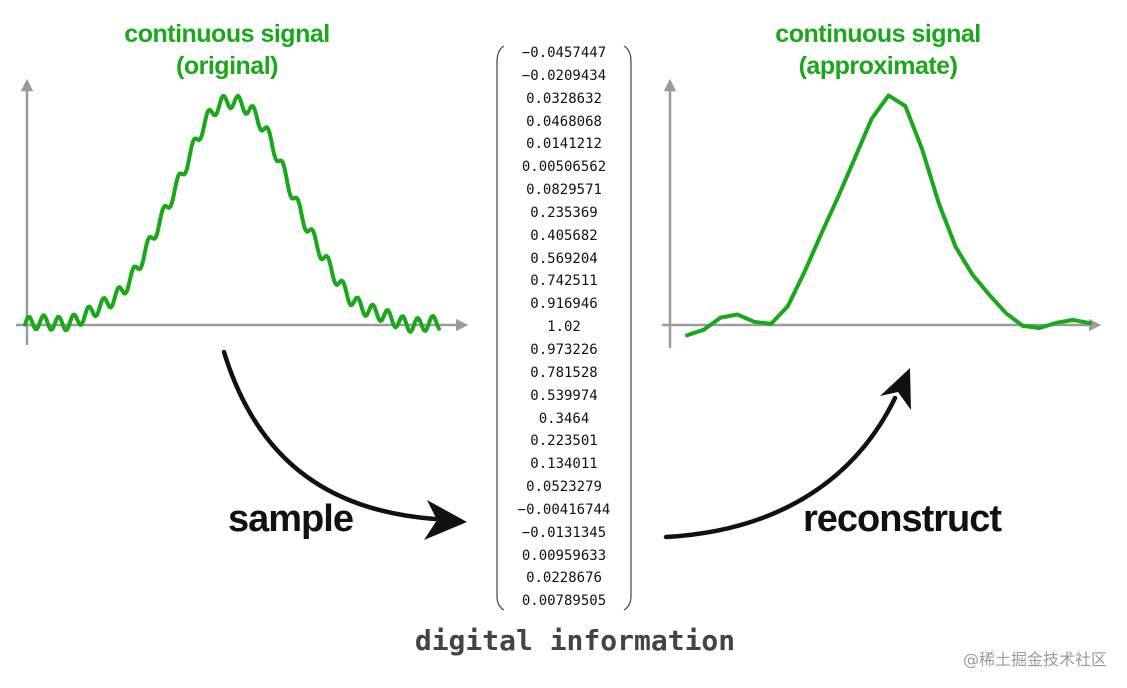 This screenshot has width=1127, height=688. Describe the element at coordinates (564, 258) in the screenshot. I see `sample-value: 0.569204` at that location.